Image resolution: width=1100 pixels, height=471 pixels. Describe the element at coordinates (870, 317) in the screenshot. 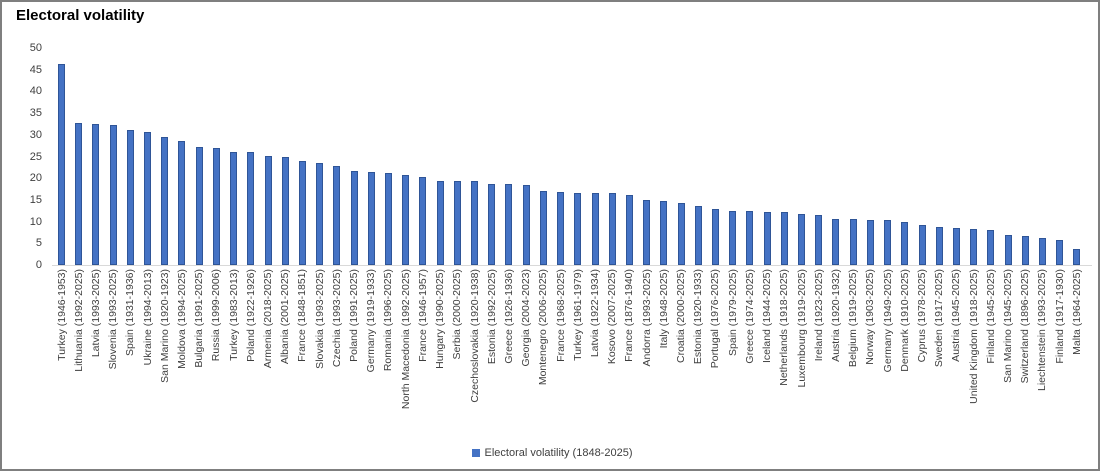

I see `x-axis-label: Norway (1903-2025)` at that location.